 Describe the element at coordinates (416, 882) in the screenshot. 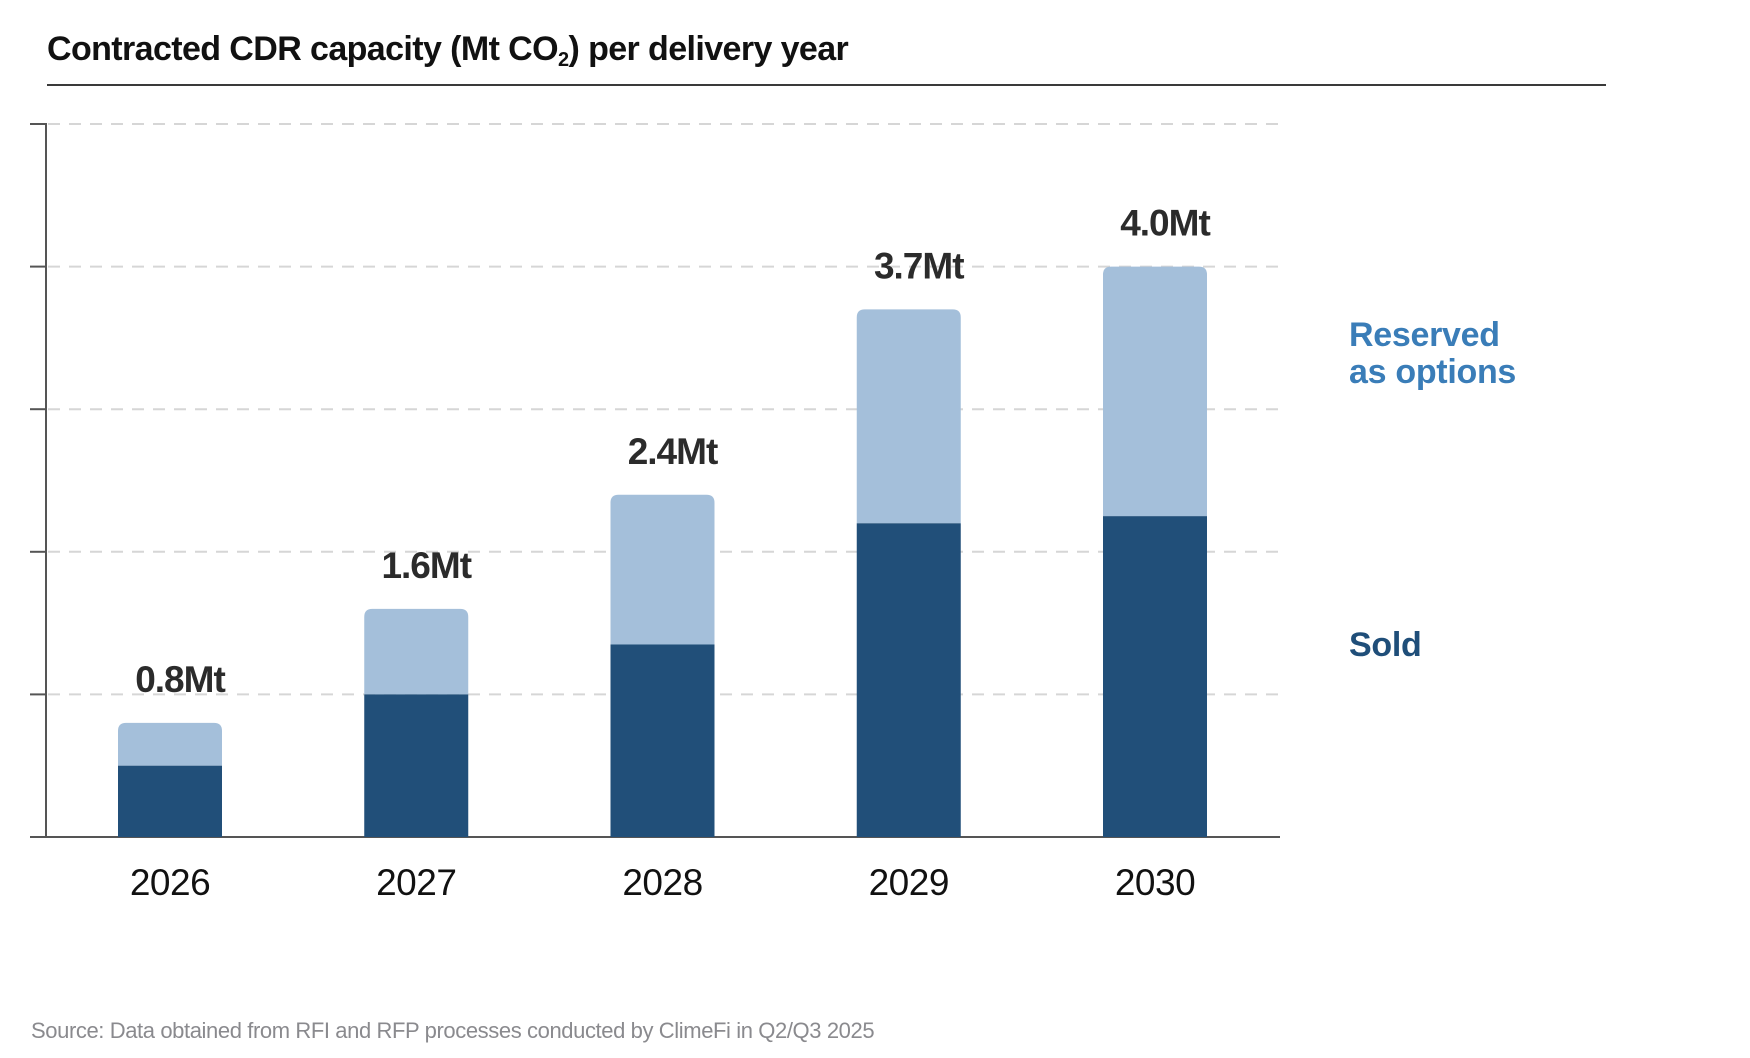

I see `x-tick-label: 2027` at that location.